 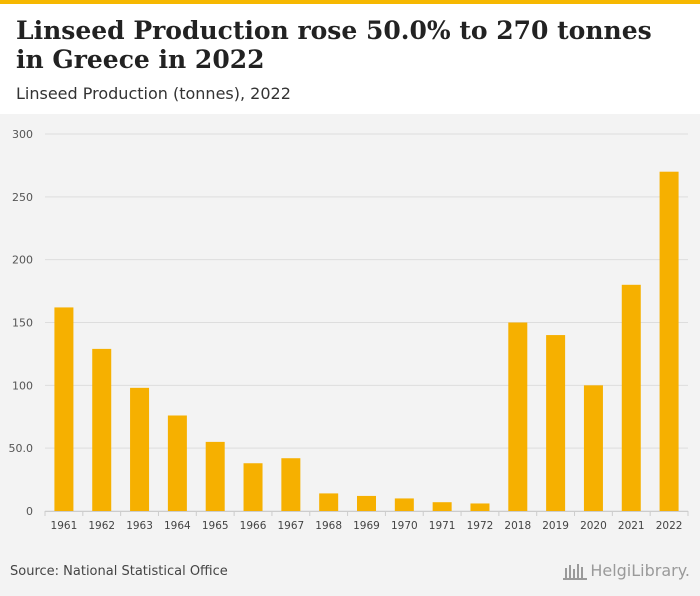 I want to click on y-tick-label: 50.0, so click(x=21, y=448).